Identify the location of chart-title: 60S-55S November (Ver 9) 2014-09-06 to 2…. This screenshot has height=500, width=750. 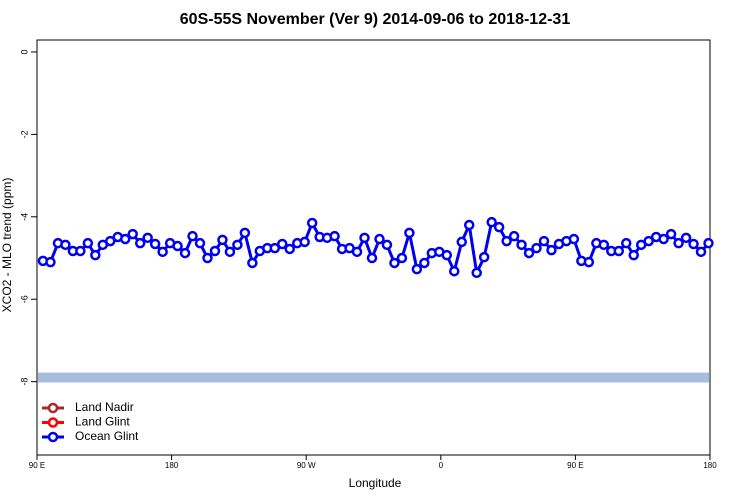
(375, 19).